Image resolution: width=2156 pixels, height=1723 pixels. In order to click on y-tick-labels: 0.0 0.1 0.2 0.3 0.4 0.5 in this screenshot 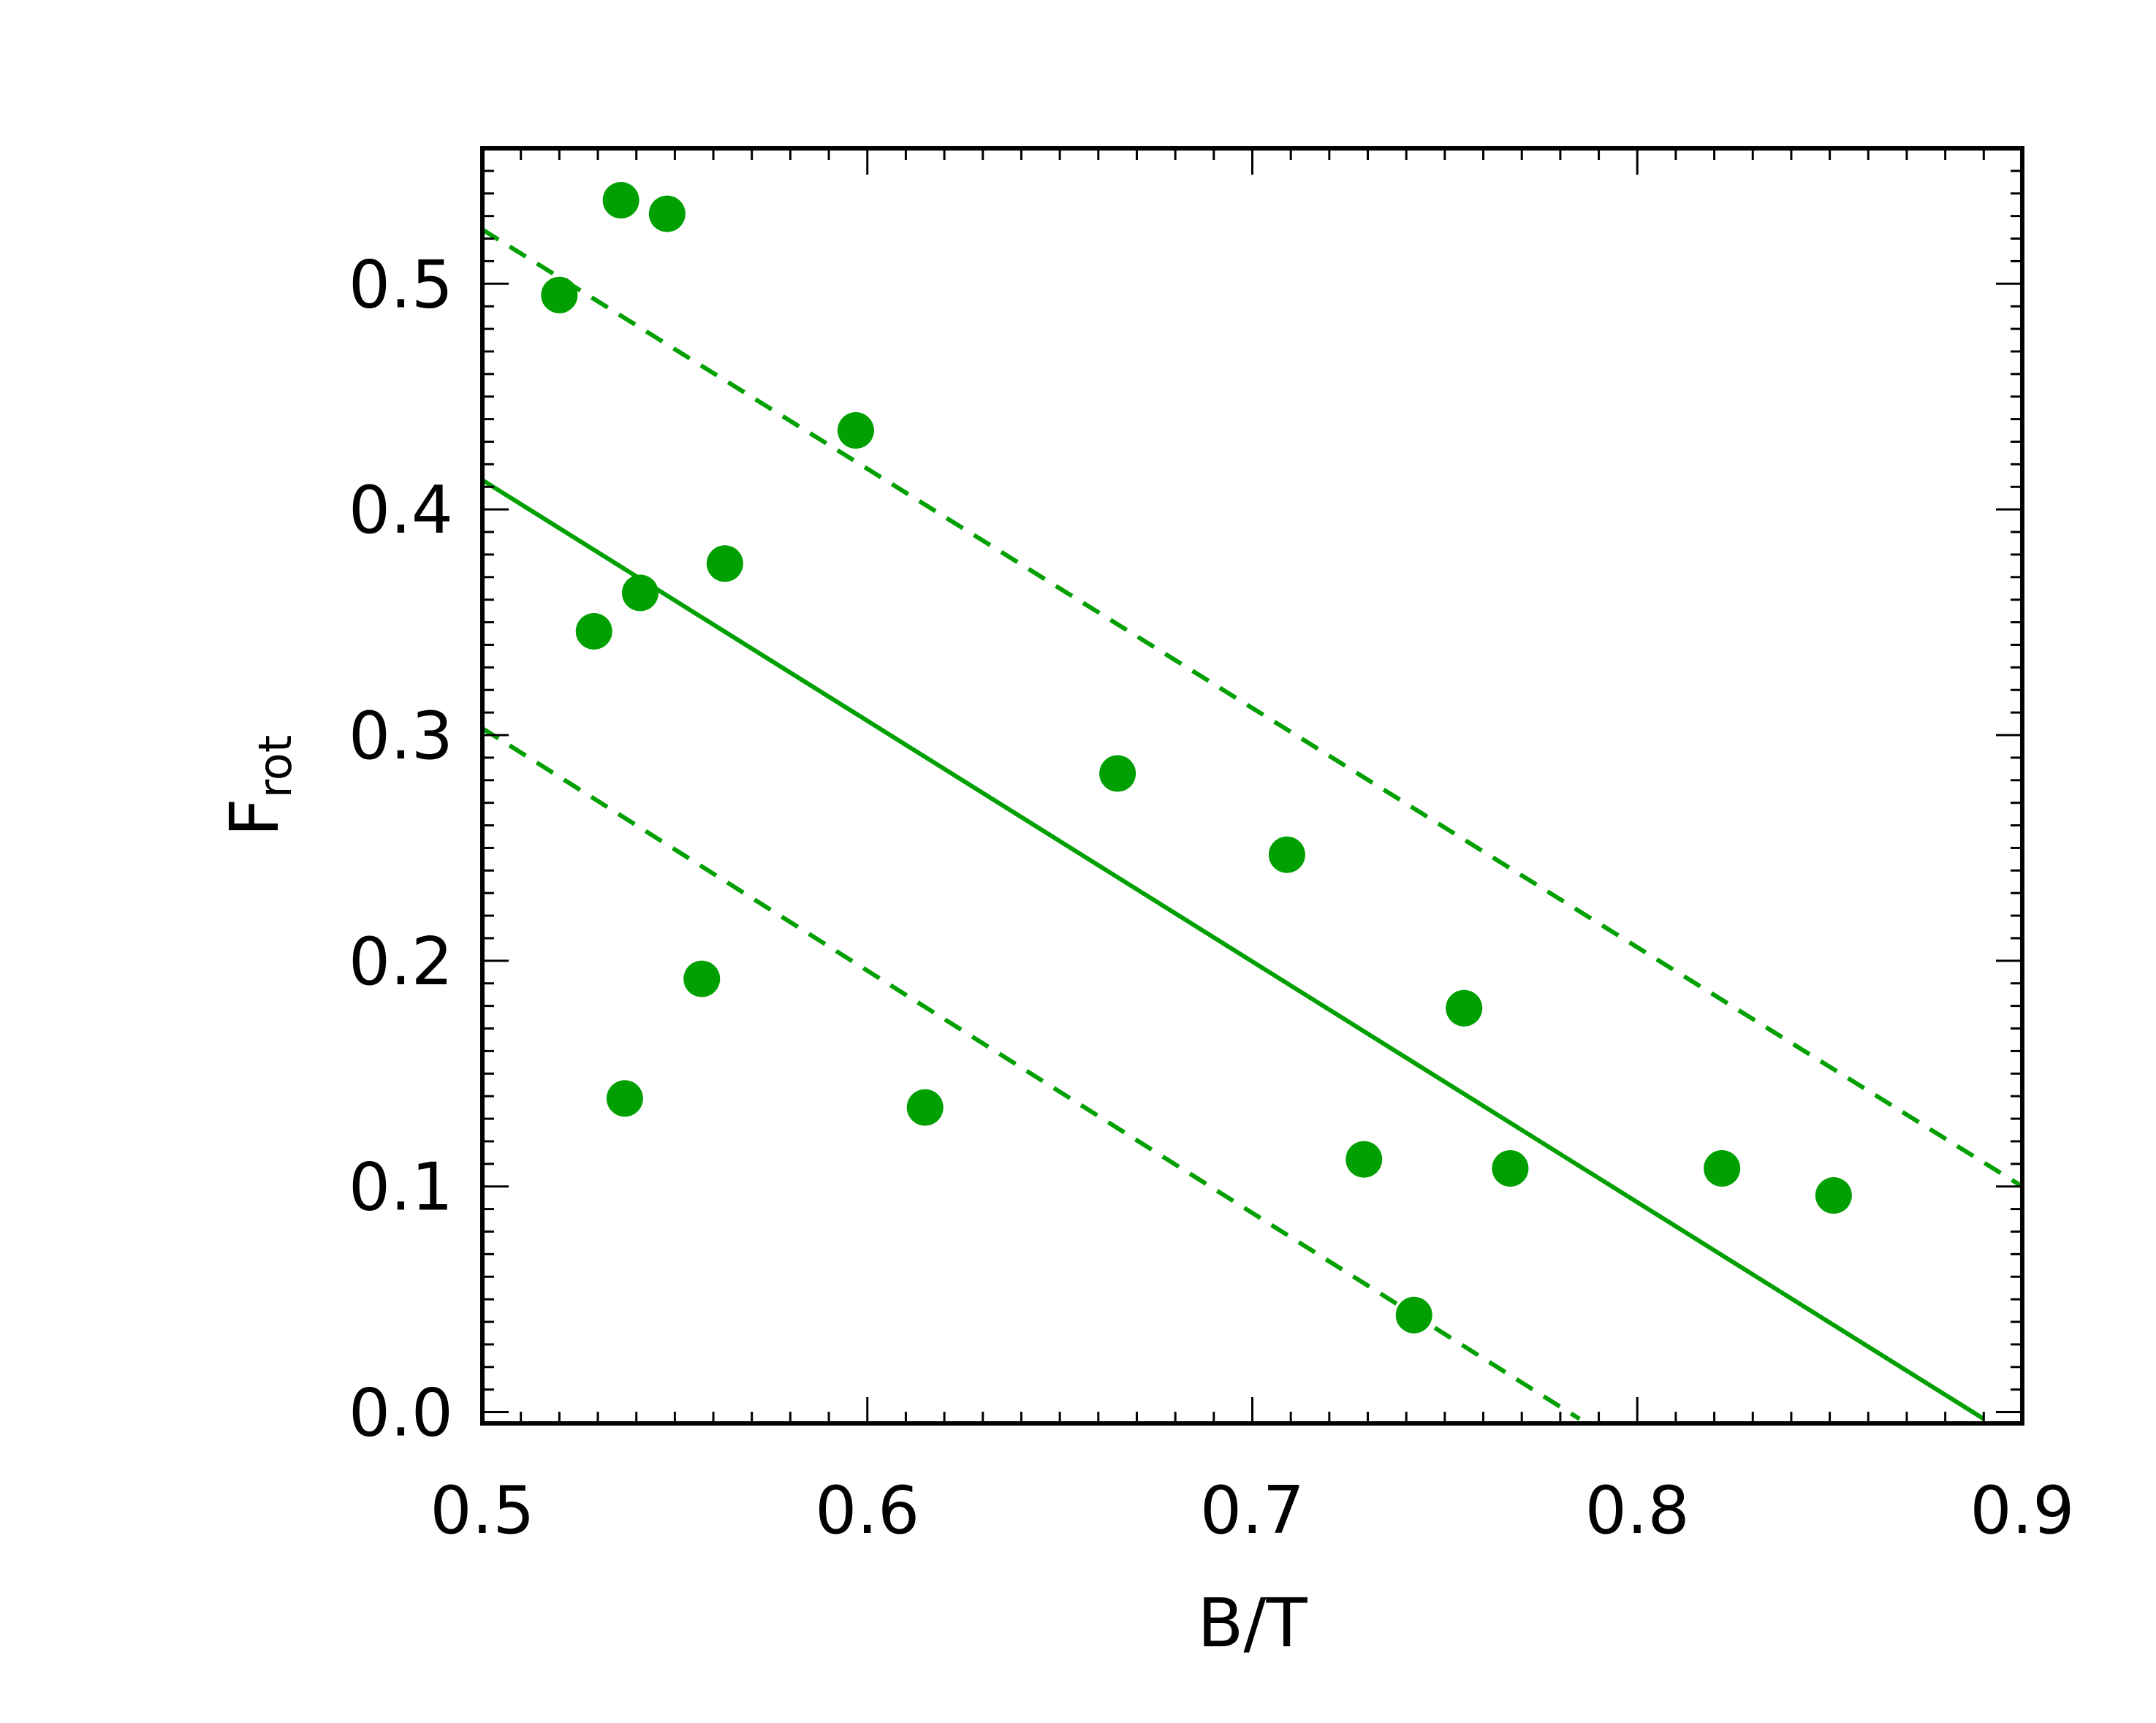, I will do `click(401, 848)`.